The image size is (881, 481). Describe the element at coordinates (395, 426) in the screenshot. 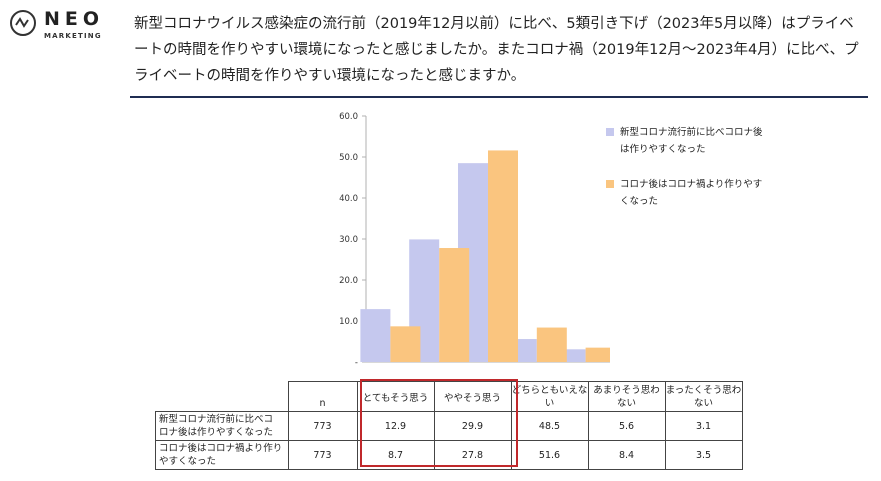

I see `table-cell: 12.9` at that location.